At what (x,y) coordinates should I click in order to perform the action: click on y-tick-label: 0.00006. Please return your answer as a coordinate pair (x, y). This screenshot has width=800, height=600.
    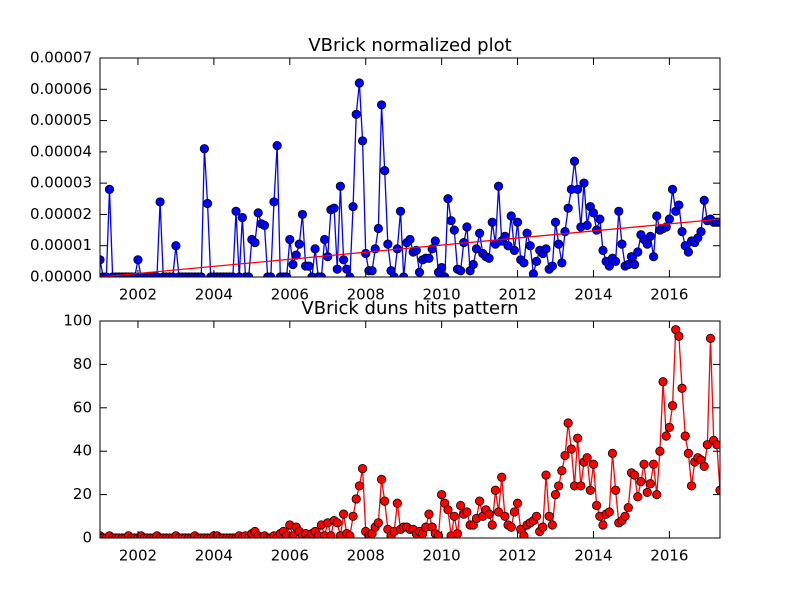
    Looking at the image, I should click on (61, 89).